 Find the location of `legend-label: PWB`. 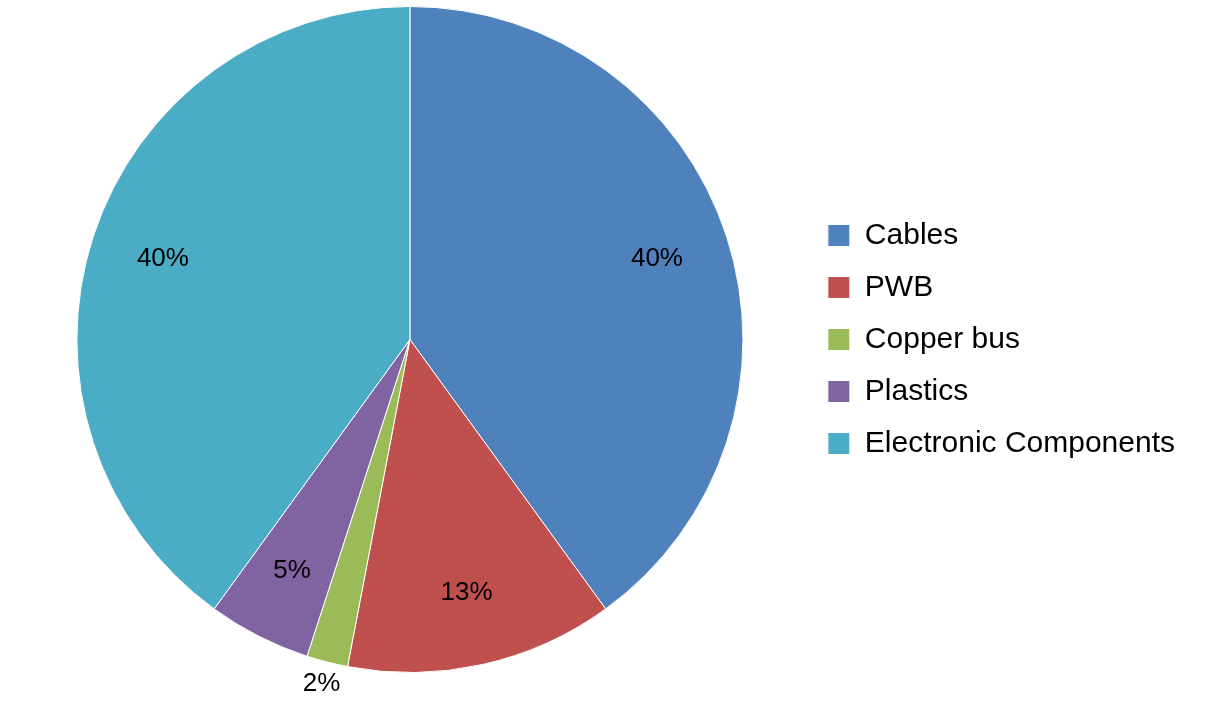

legend-label: PWB is located at coordinates (899, 285).